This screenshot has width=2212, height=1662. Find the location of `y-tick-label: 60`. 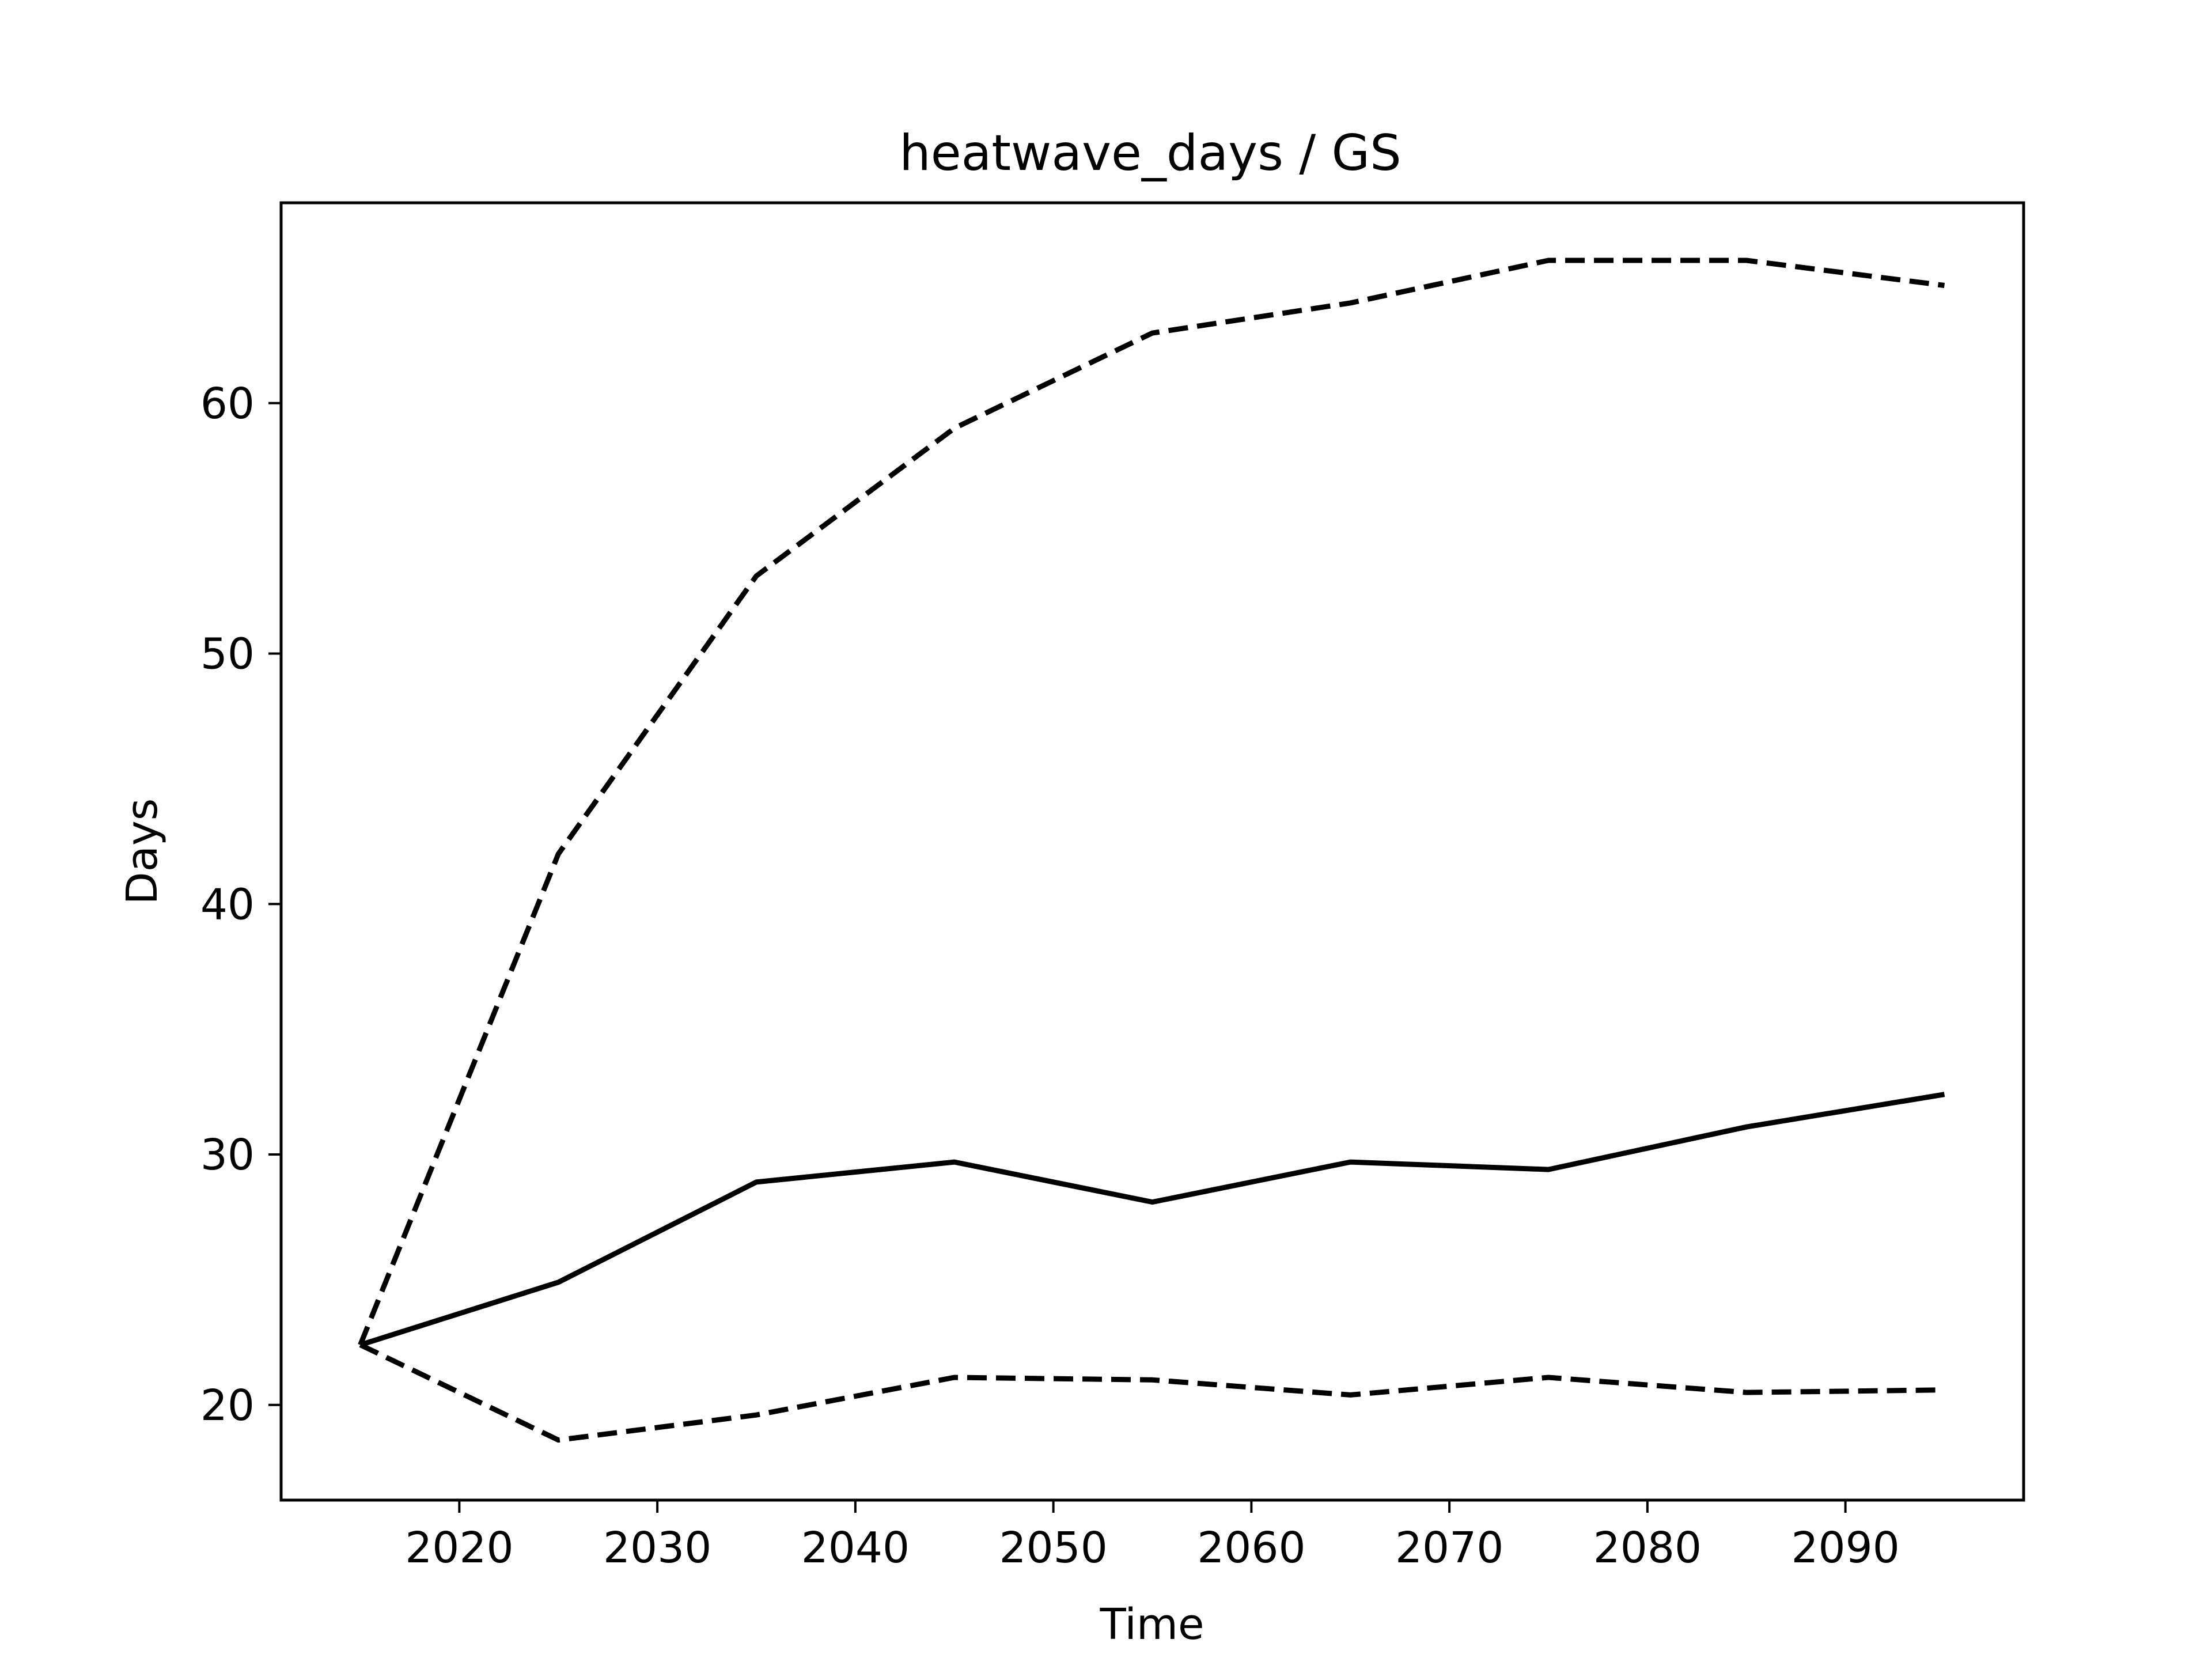

y-tick-label: 60 is located at coordinates (227, 404).